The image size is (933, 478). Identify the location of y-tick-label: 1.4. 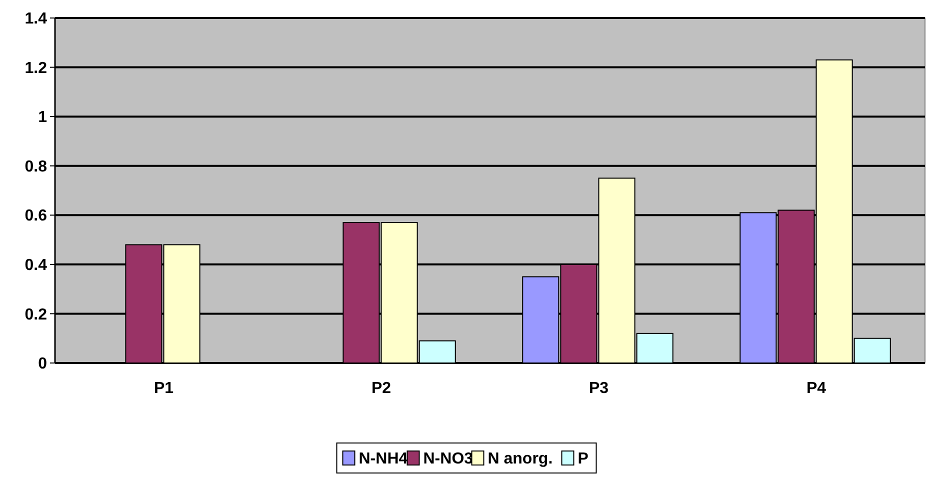
(36, 19).